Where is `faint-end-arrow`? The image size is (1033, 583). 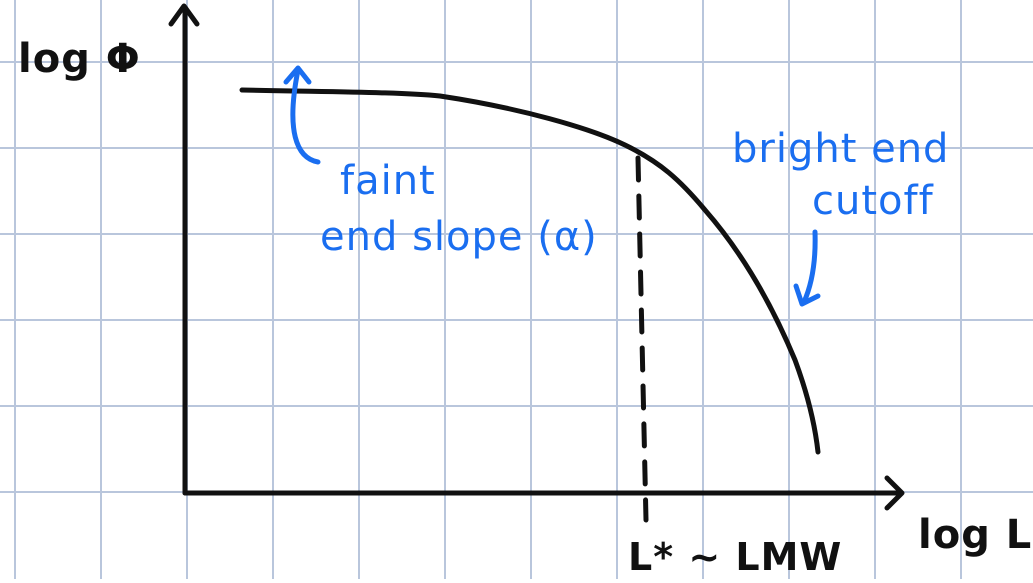 faint-end-arrow is located at coordinates (305, 116).